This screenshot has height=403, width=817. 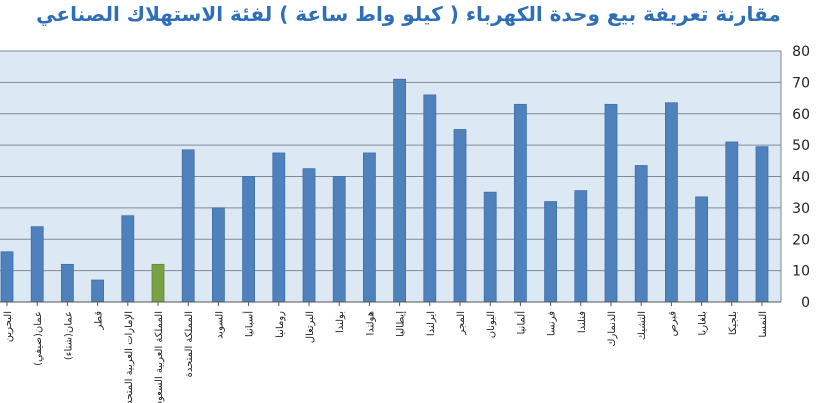 I want to click on y-tick-label: 80, so click(x=801, y=52).